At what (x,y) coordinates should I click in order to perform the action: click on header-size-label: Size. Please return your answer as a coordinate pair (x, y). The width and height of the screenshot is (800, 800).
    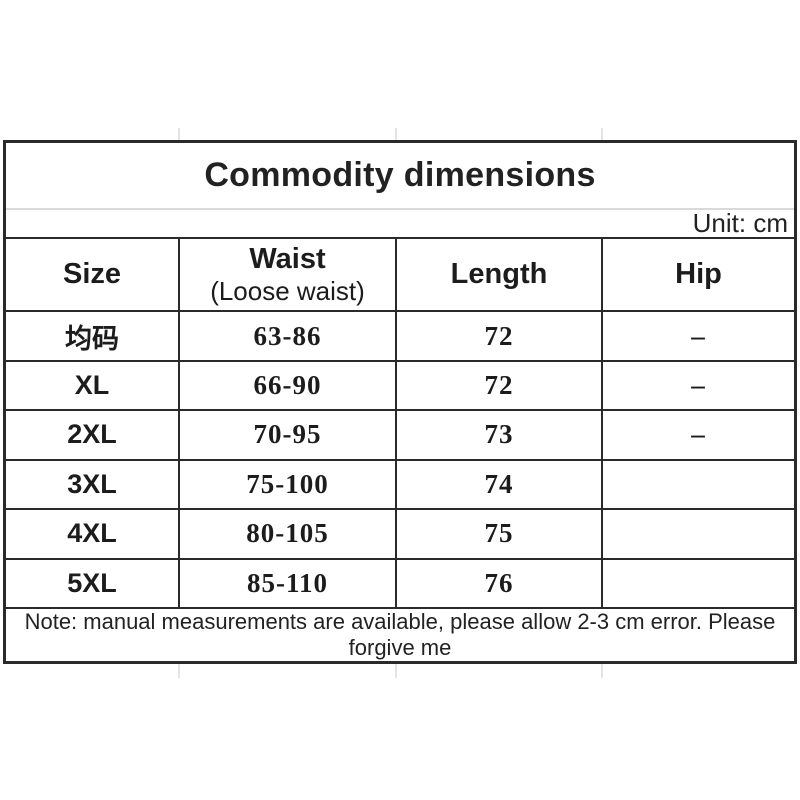
    Looking at the image, I should click on (92, 274).